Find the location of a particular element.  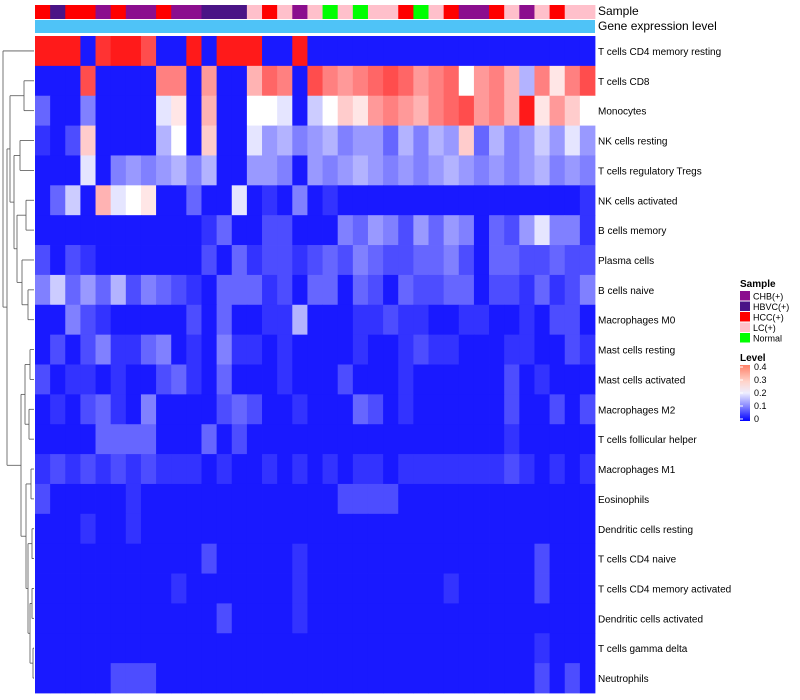

row-label: Macrophages M1 is located at coordinates (637, 470).